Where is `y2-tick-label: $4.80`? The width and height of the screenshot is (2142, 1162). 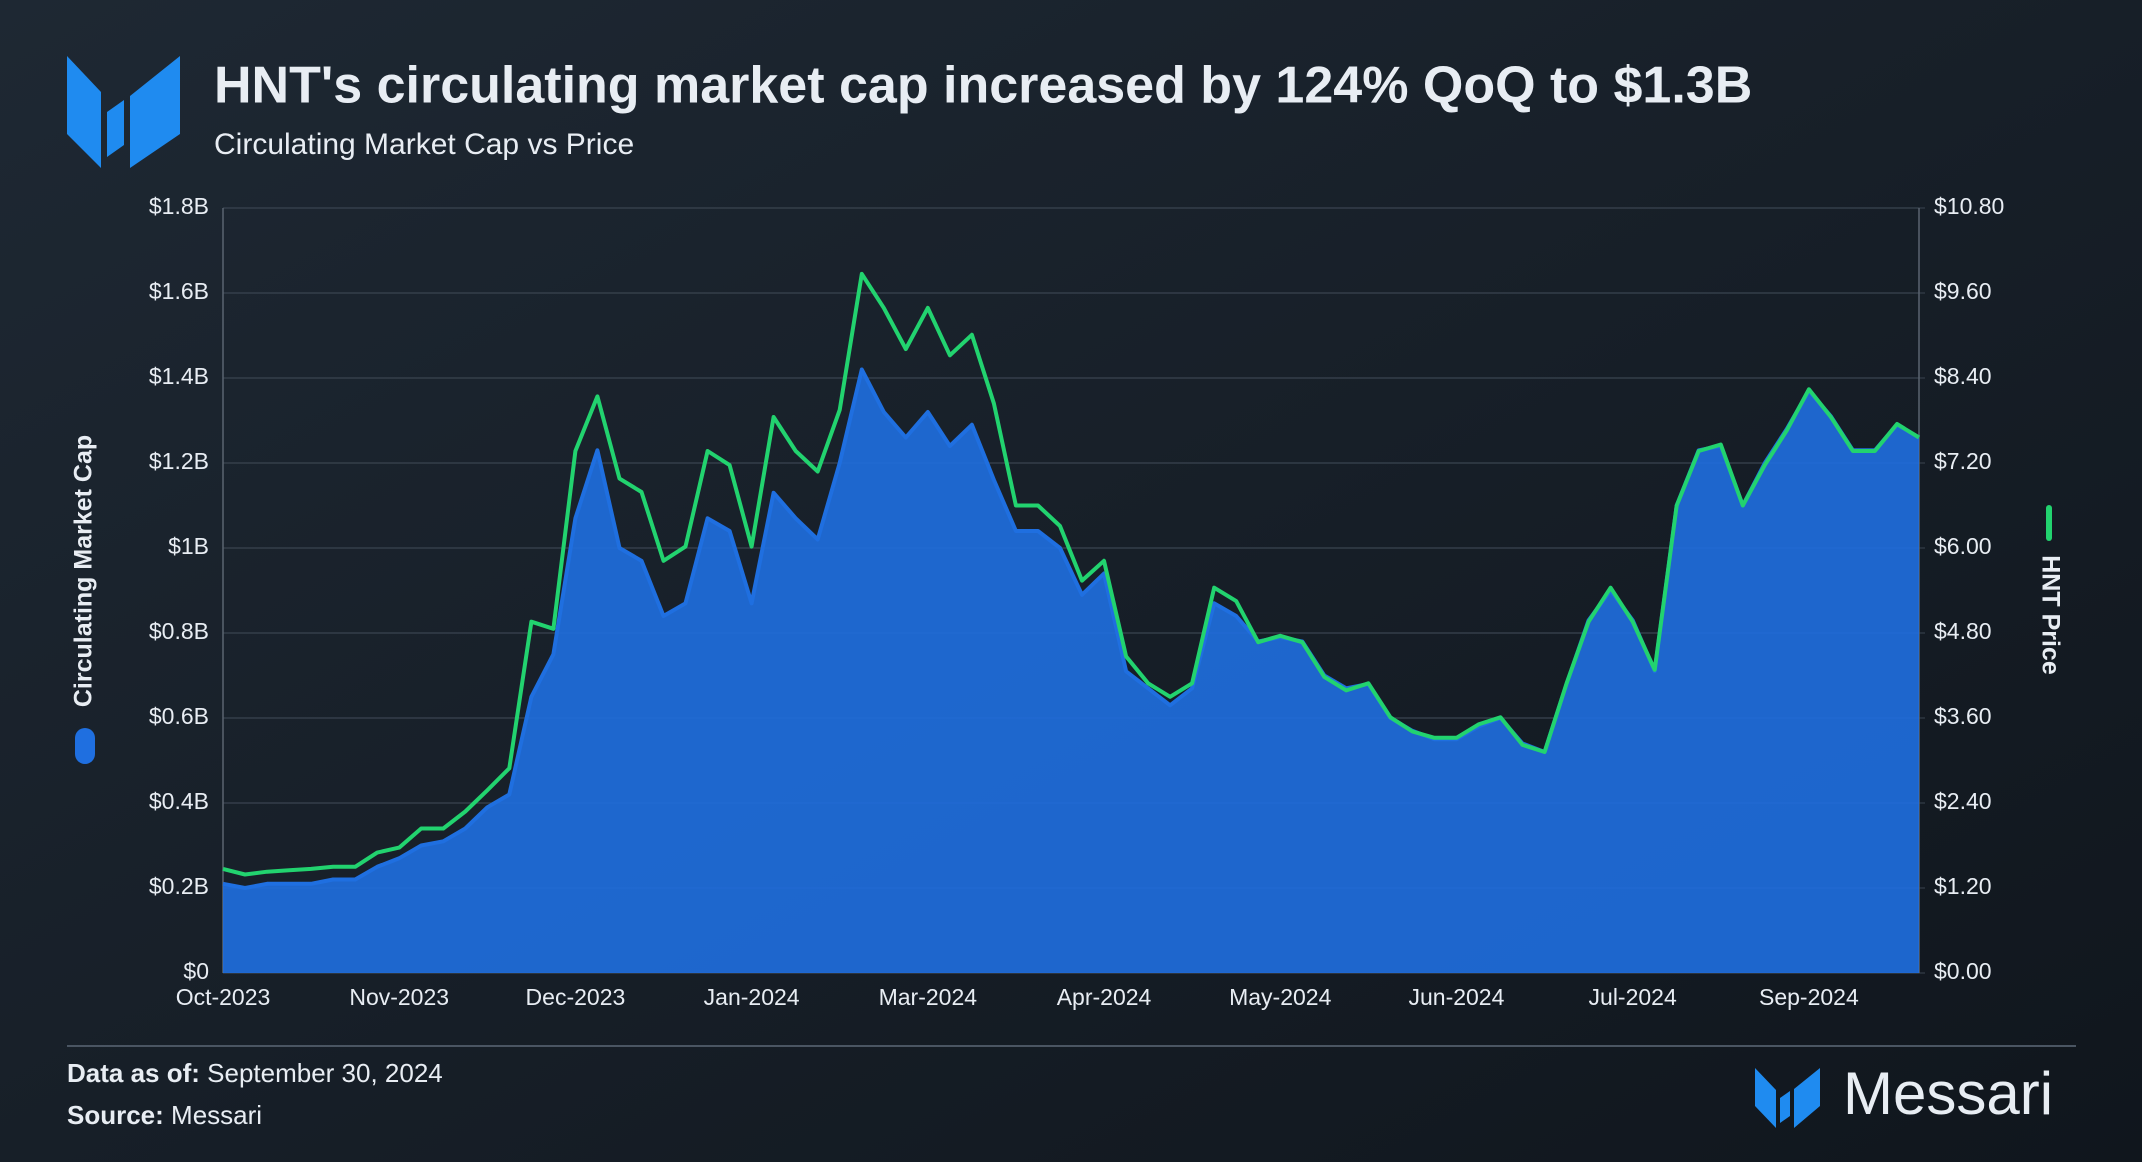
y2-tick-label: $4.80 is located at coordinates (1963, 631).